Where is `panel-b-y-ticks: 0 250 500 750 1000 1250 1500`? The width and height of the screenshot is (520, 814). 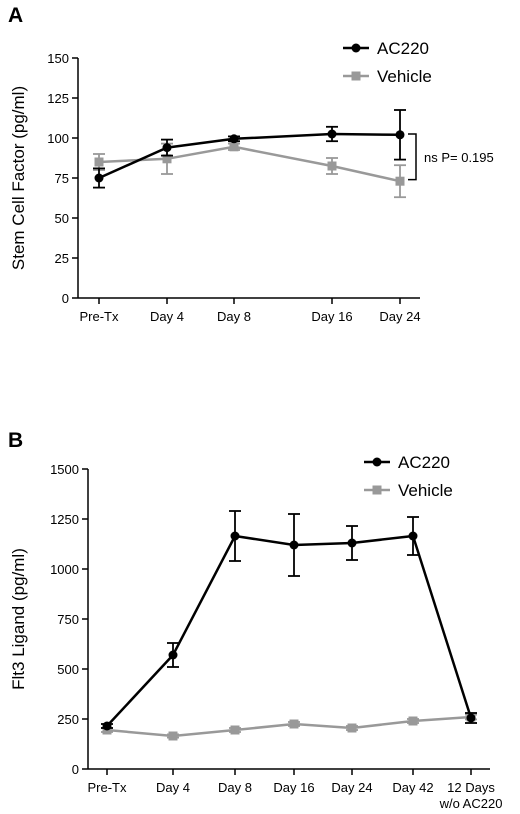 panel-b-y-ticks: 0 250 500 750 1000 1250 1500 is located at coordinates (69, 619).